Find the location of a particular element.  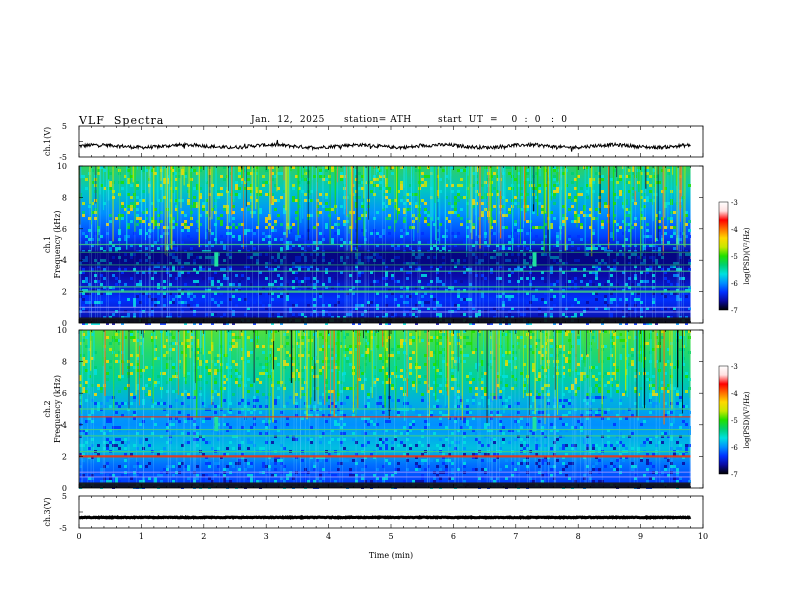

x-tick-label: 1 is located at coordinates (141, 536).